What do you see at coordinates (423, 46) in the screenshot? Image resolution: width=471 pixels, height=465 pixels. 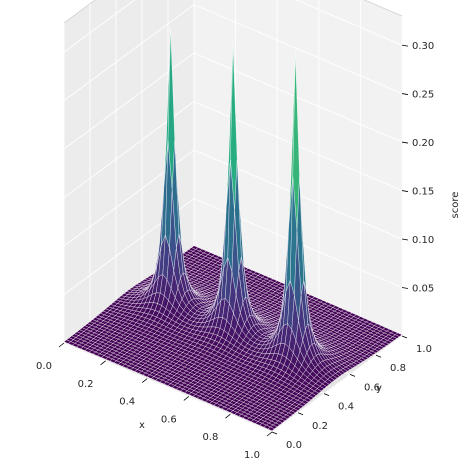 I see `z-tick-label: 0.30` at bounding box center [423, 46].